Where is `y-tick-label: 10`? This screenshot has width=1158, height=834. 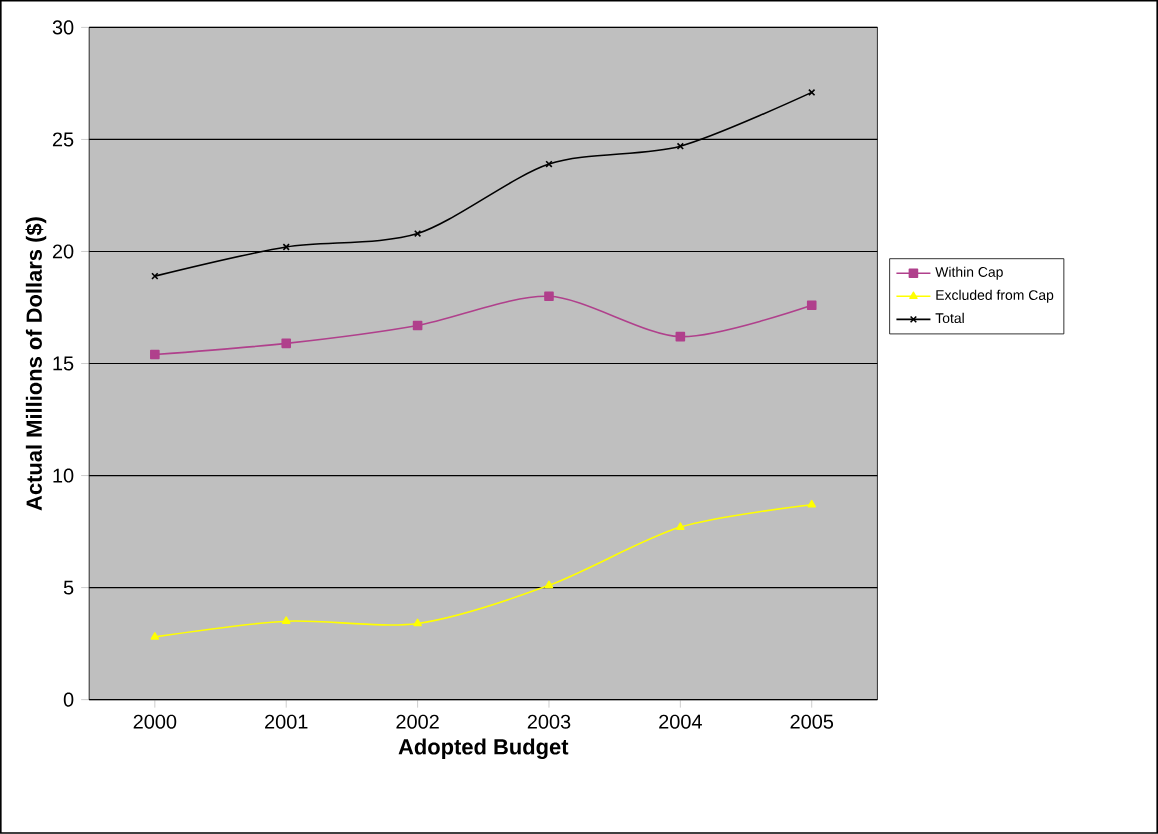 y-tick-label: 10 is located at coordinates (63, 475).